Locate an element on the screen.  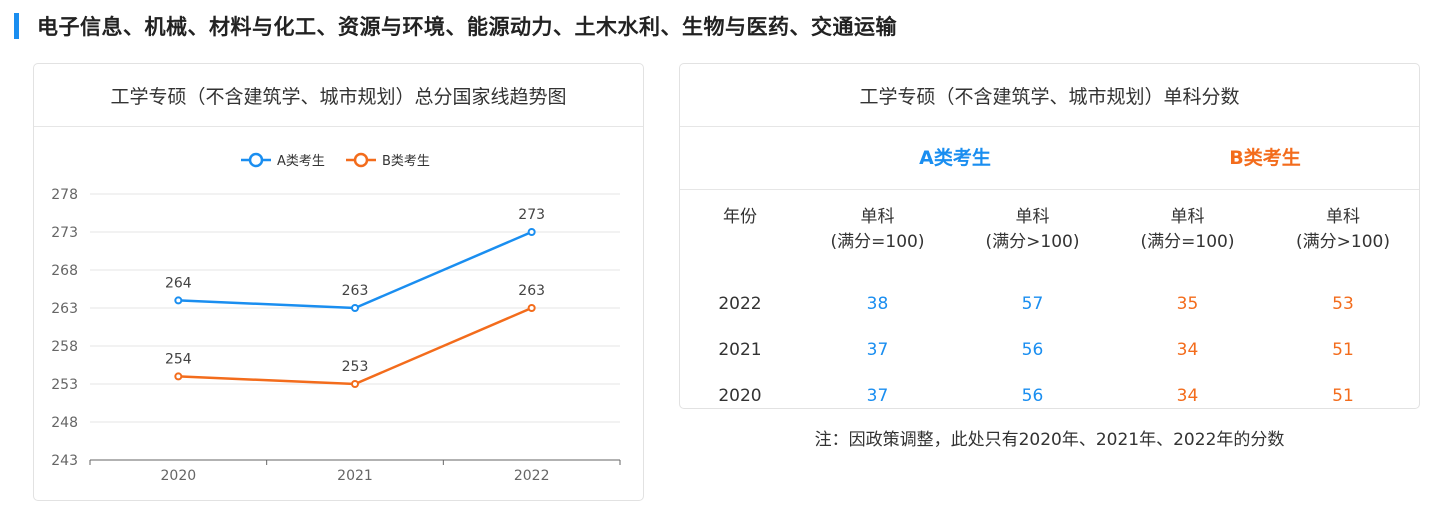
section-title: 电子信息、机械、材料与化工、资源与环境、能源动力、土木水利、生物与医药、交通运输 is located at coordinates (467, 27).